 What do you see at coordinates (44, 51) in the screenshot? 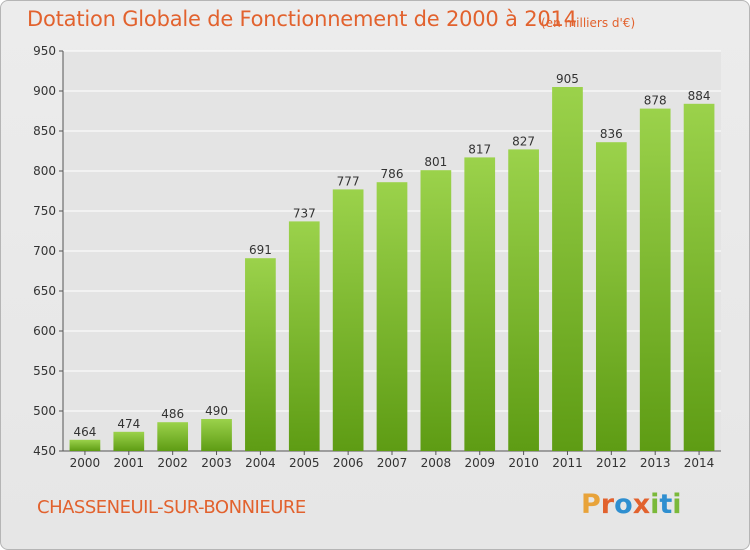
I see `y-tick-label: 950` at bounding box center [44, 51].